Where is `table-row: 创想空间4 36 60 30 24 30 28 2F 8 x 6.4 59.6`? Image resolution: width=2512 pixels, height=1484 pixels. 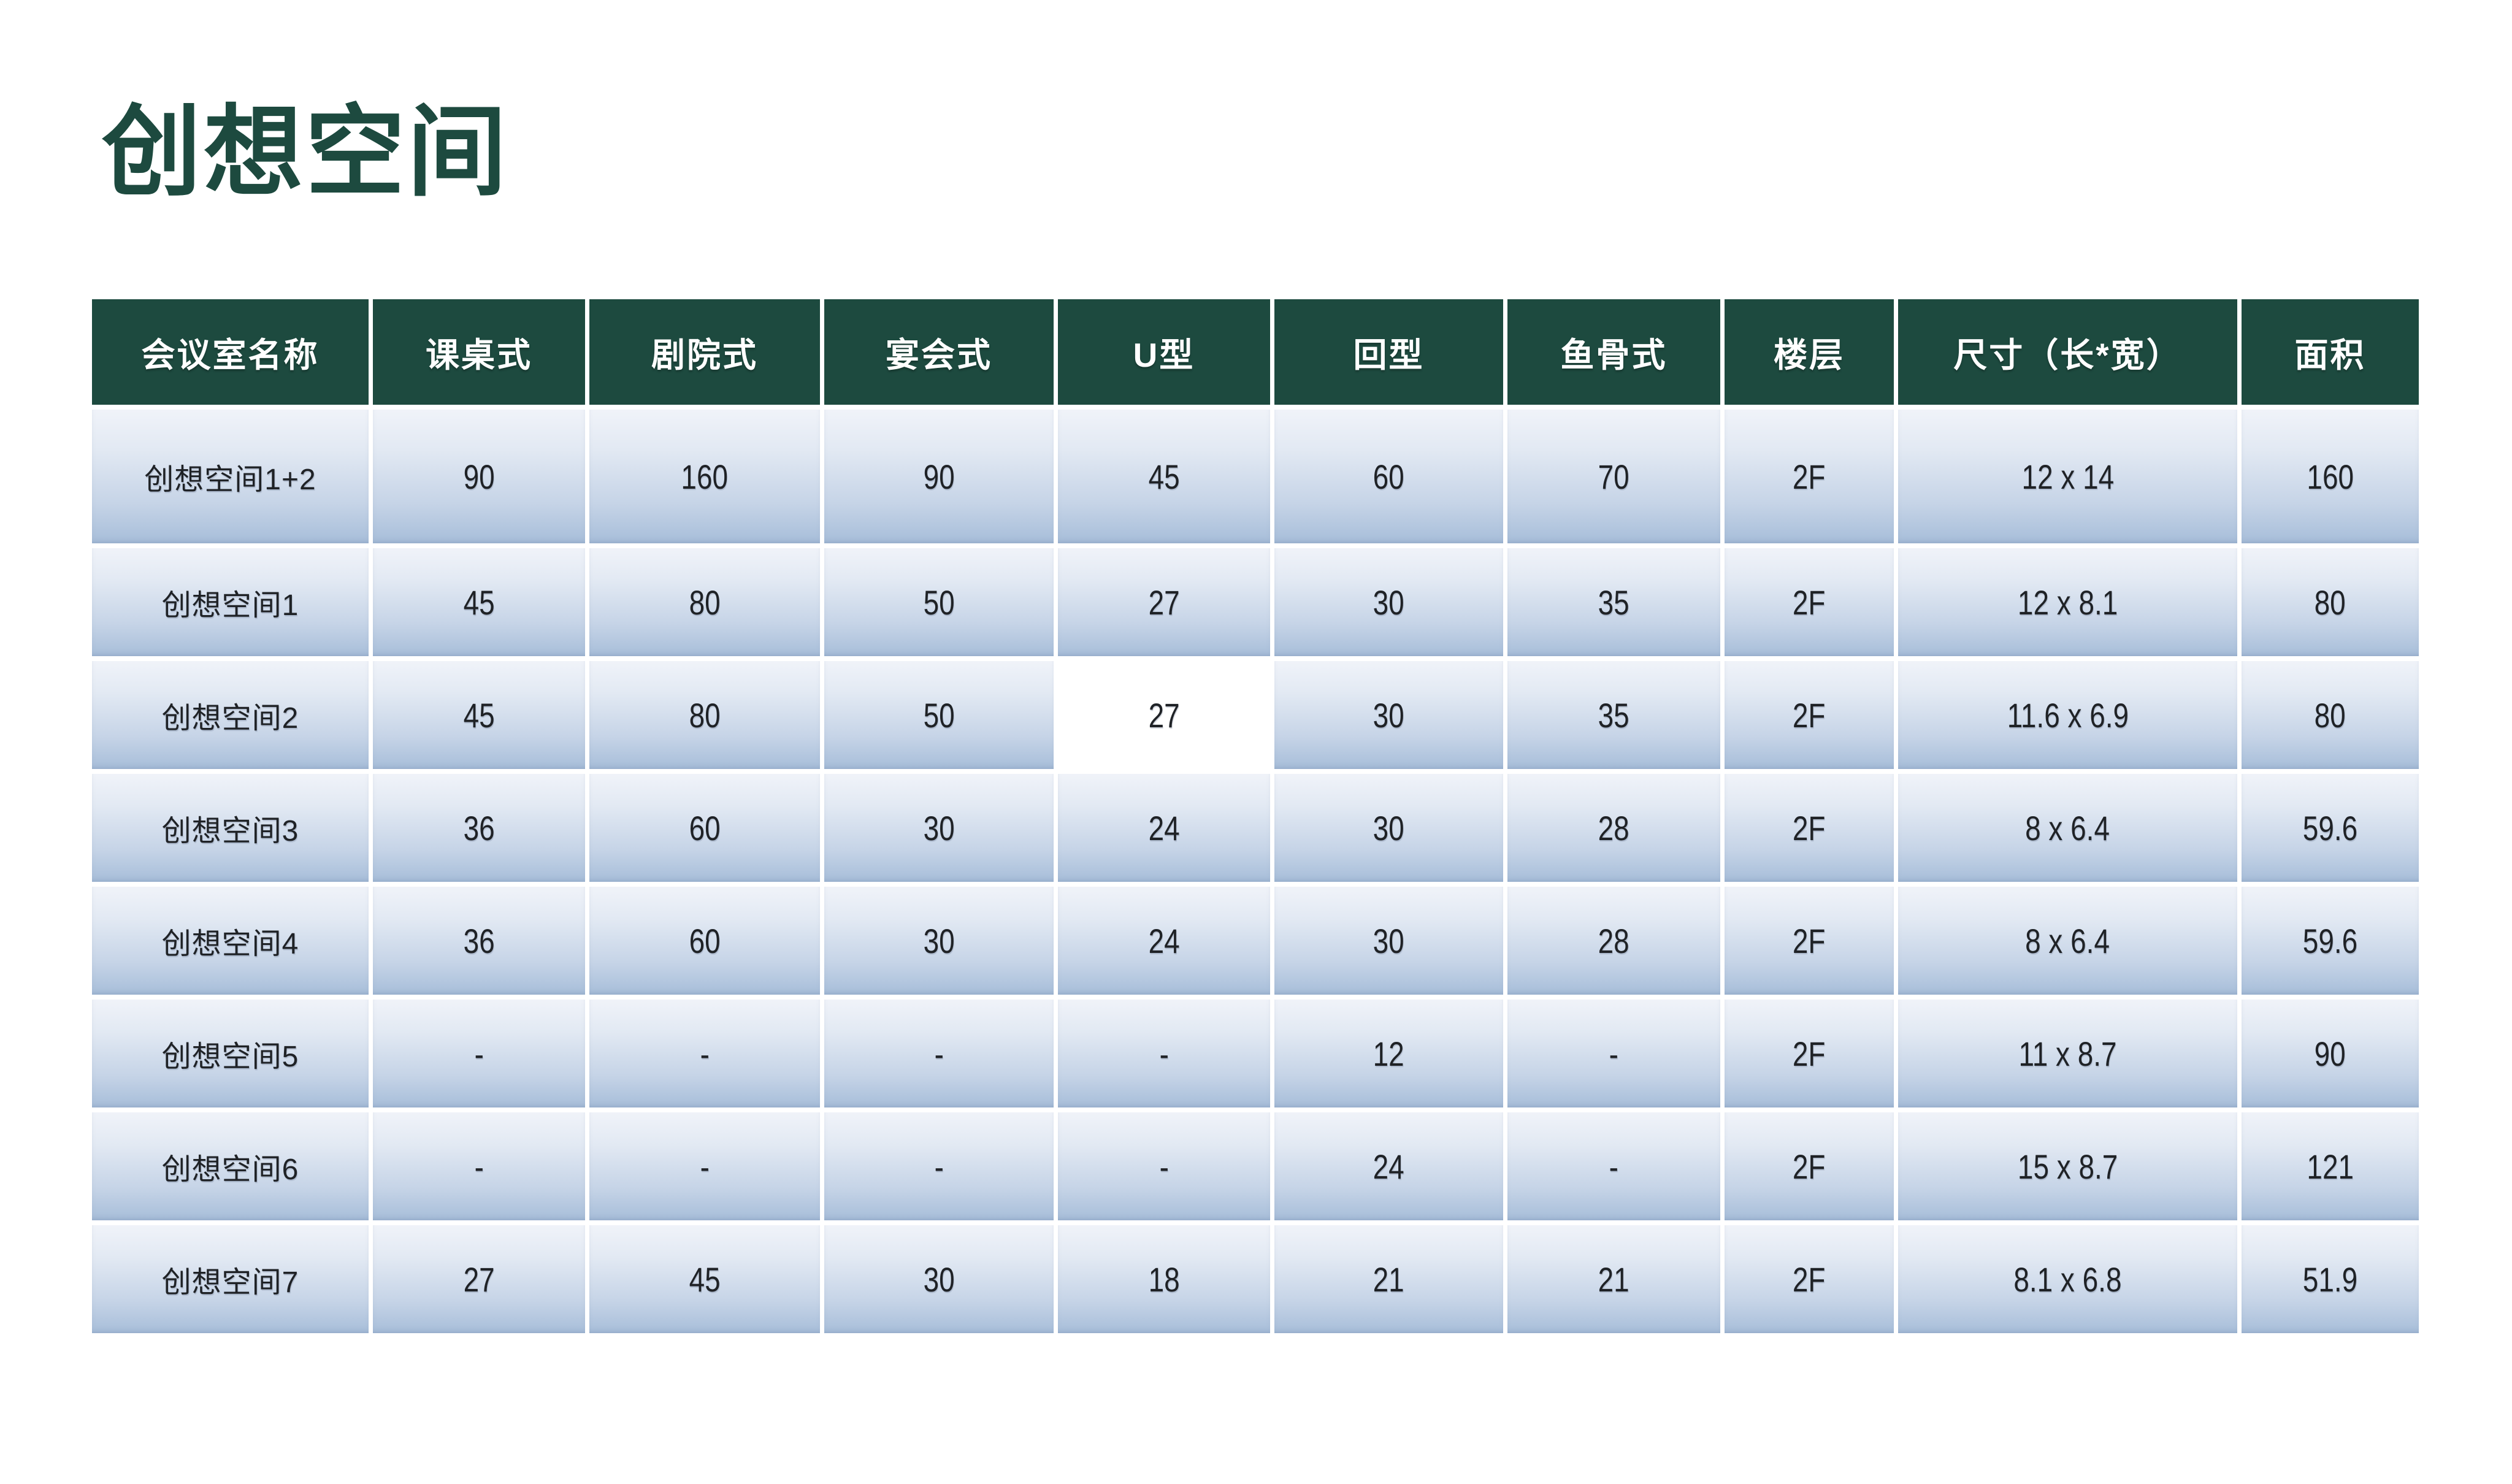 table-row: 创想空间4 36 60 30 24 30 28 2F 8 x 6.4 59.6 is located at coordinates (1255, 941).